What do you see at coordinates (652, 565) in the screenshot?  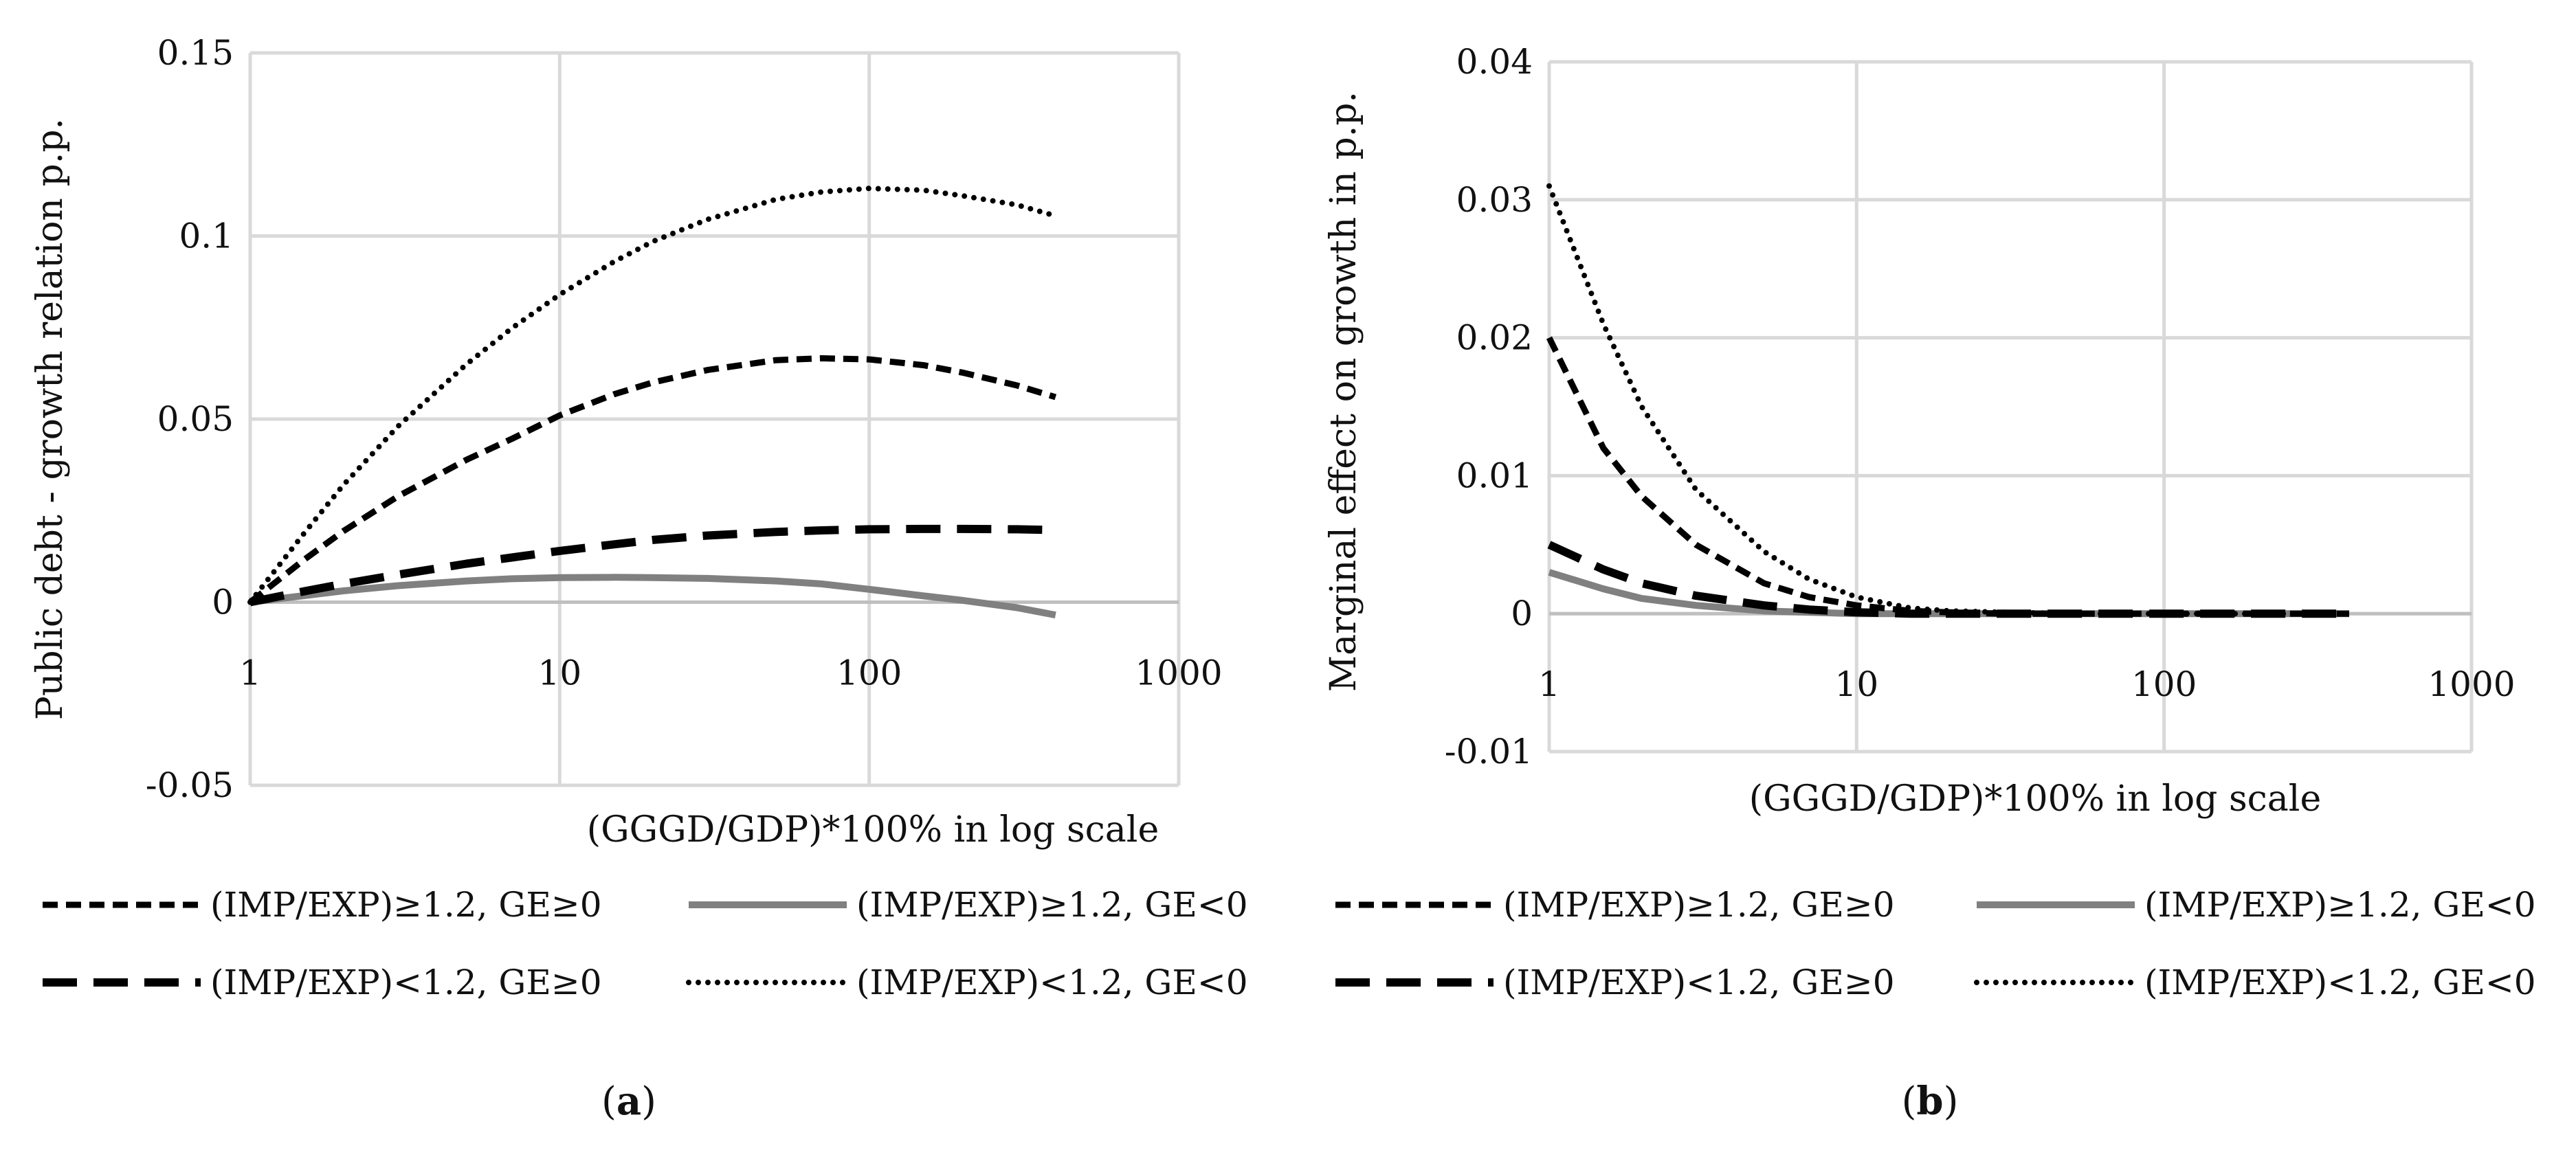 I see `series-line-long-dash` at bounding box center [652, 565].